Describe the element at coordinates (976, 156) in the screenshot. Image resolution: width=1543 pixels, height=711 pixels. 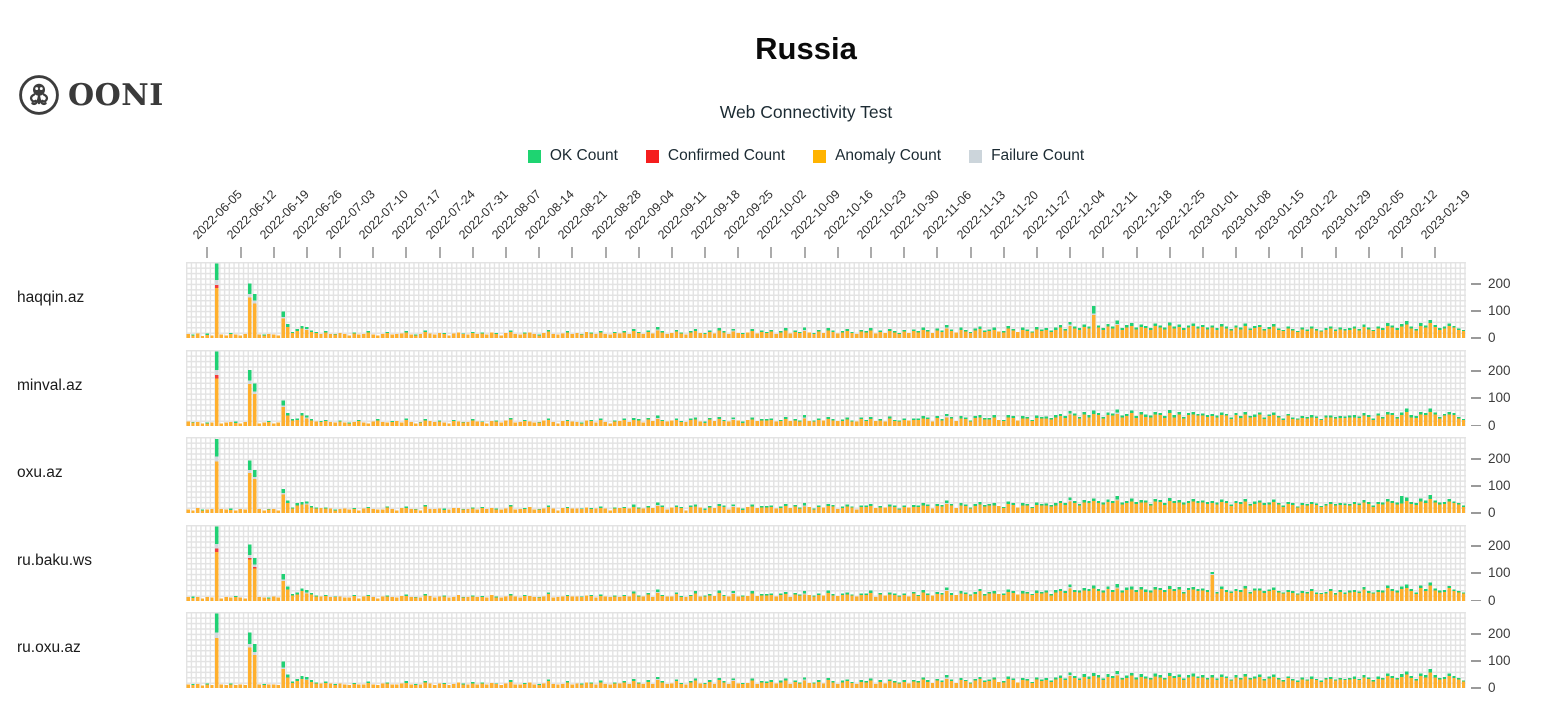
I see `failure-swatch-icon` at that location.